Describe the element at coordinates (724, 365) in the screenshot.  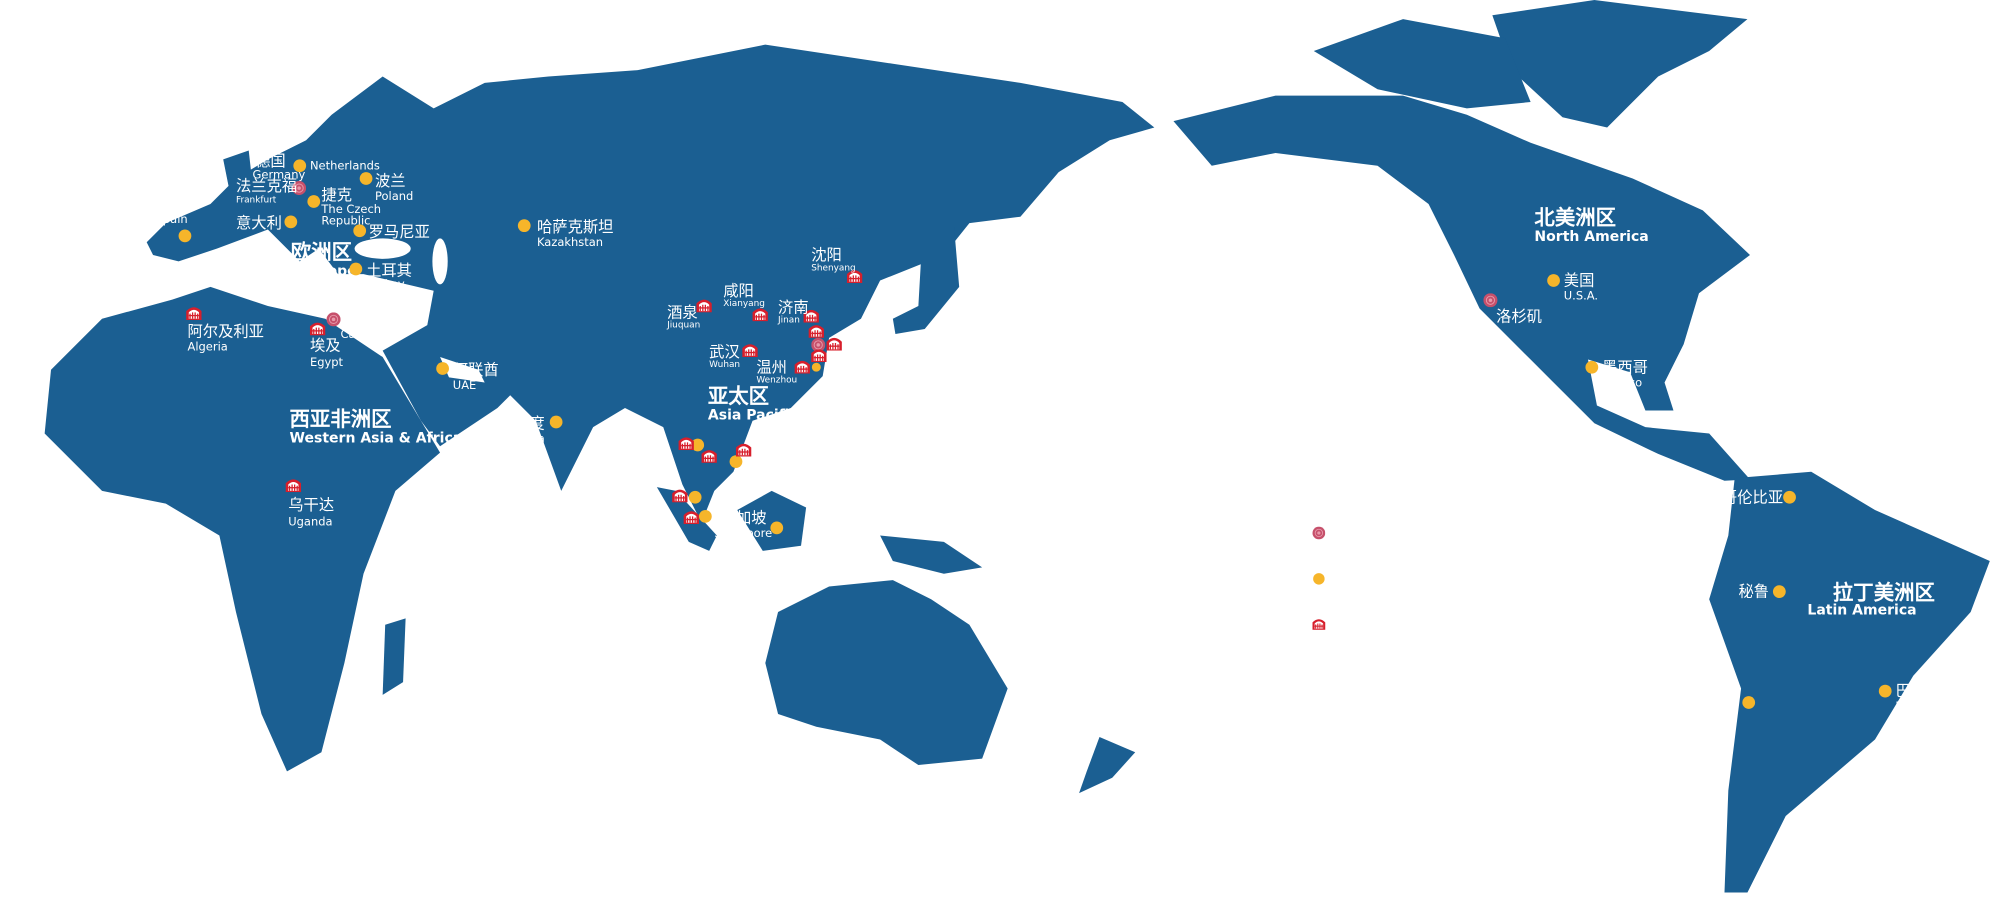
I see `label-wuhan-en: Wuhan` at that location.